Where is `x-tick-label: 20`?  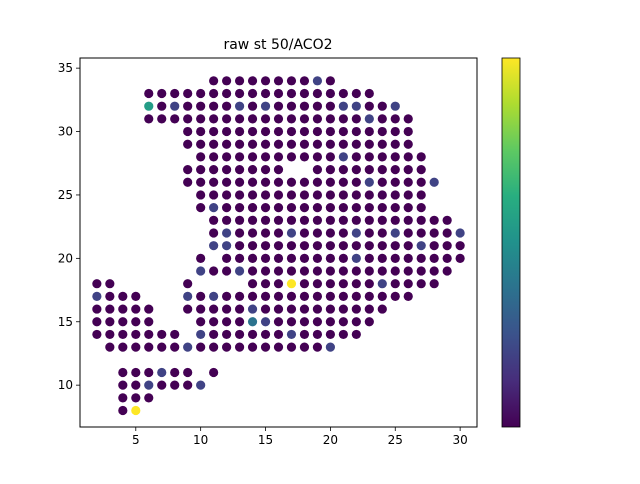
x-tick-label: 20 is located at coordinates (330, 440).